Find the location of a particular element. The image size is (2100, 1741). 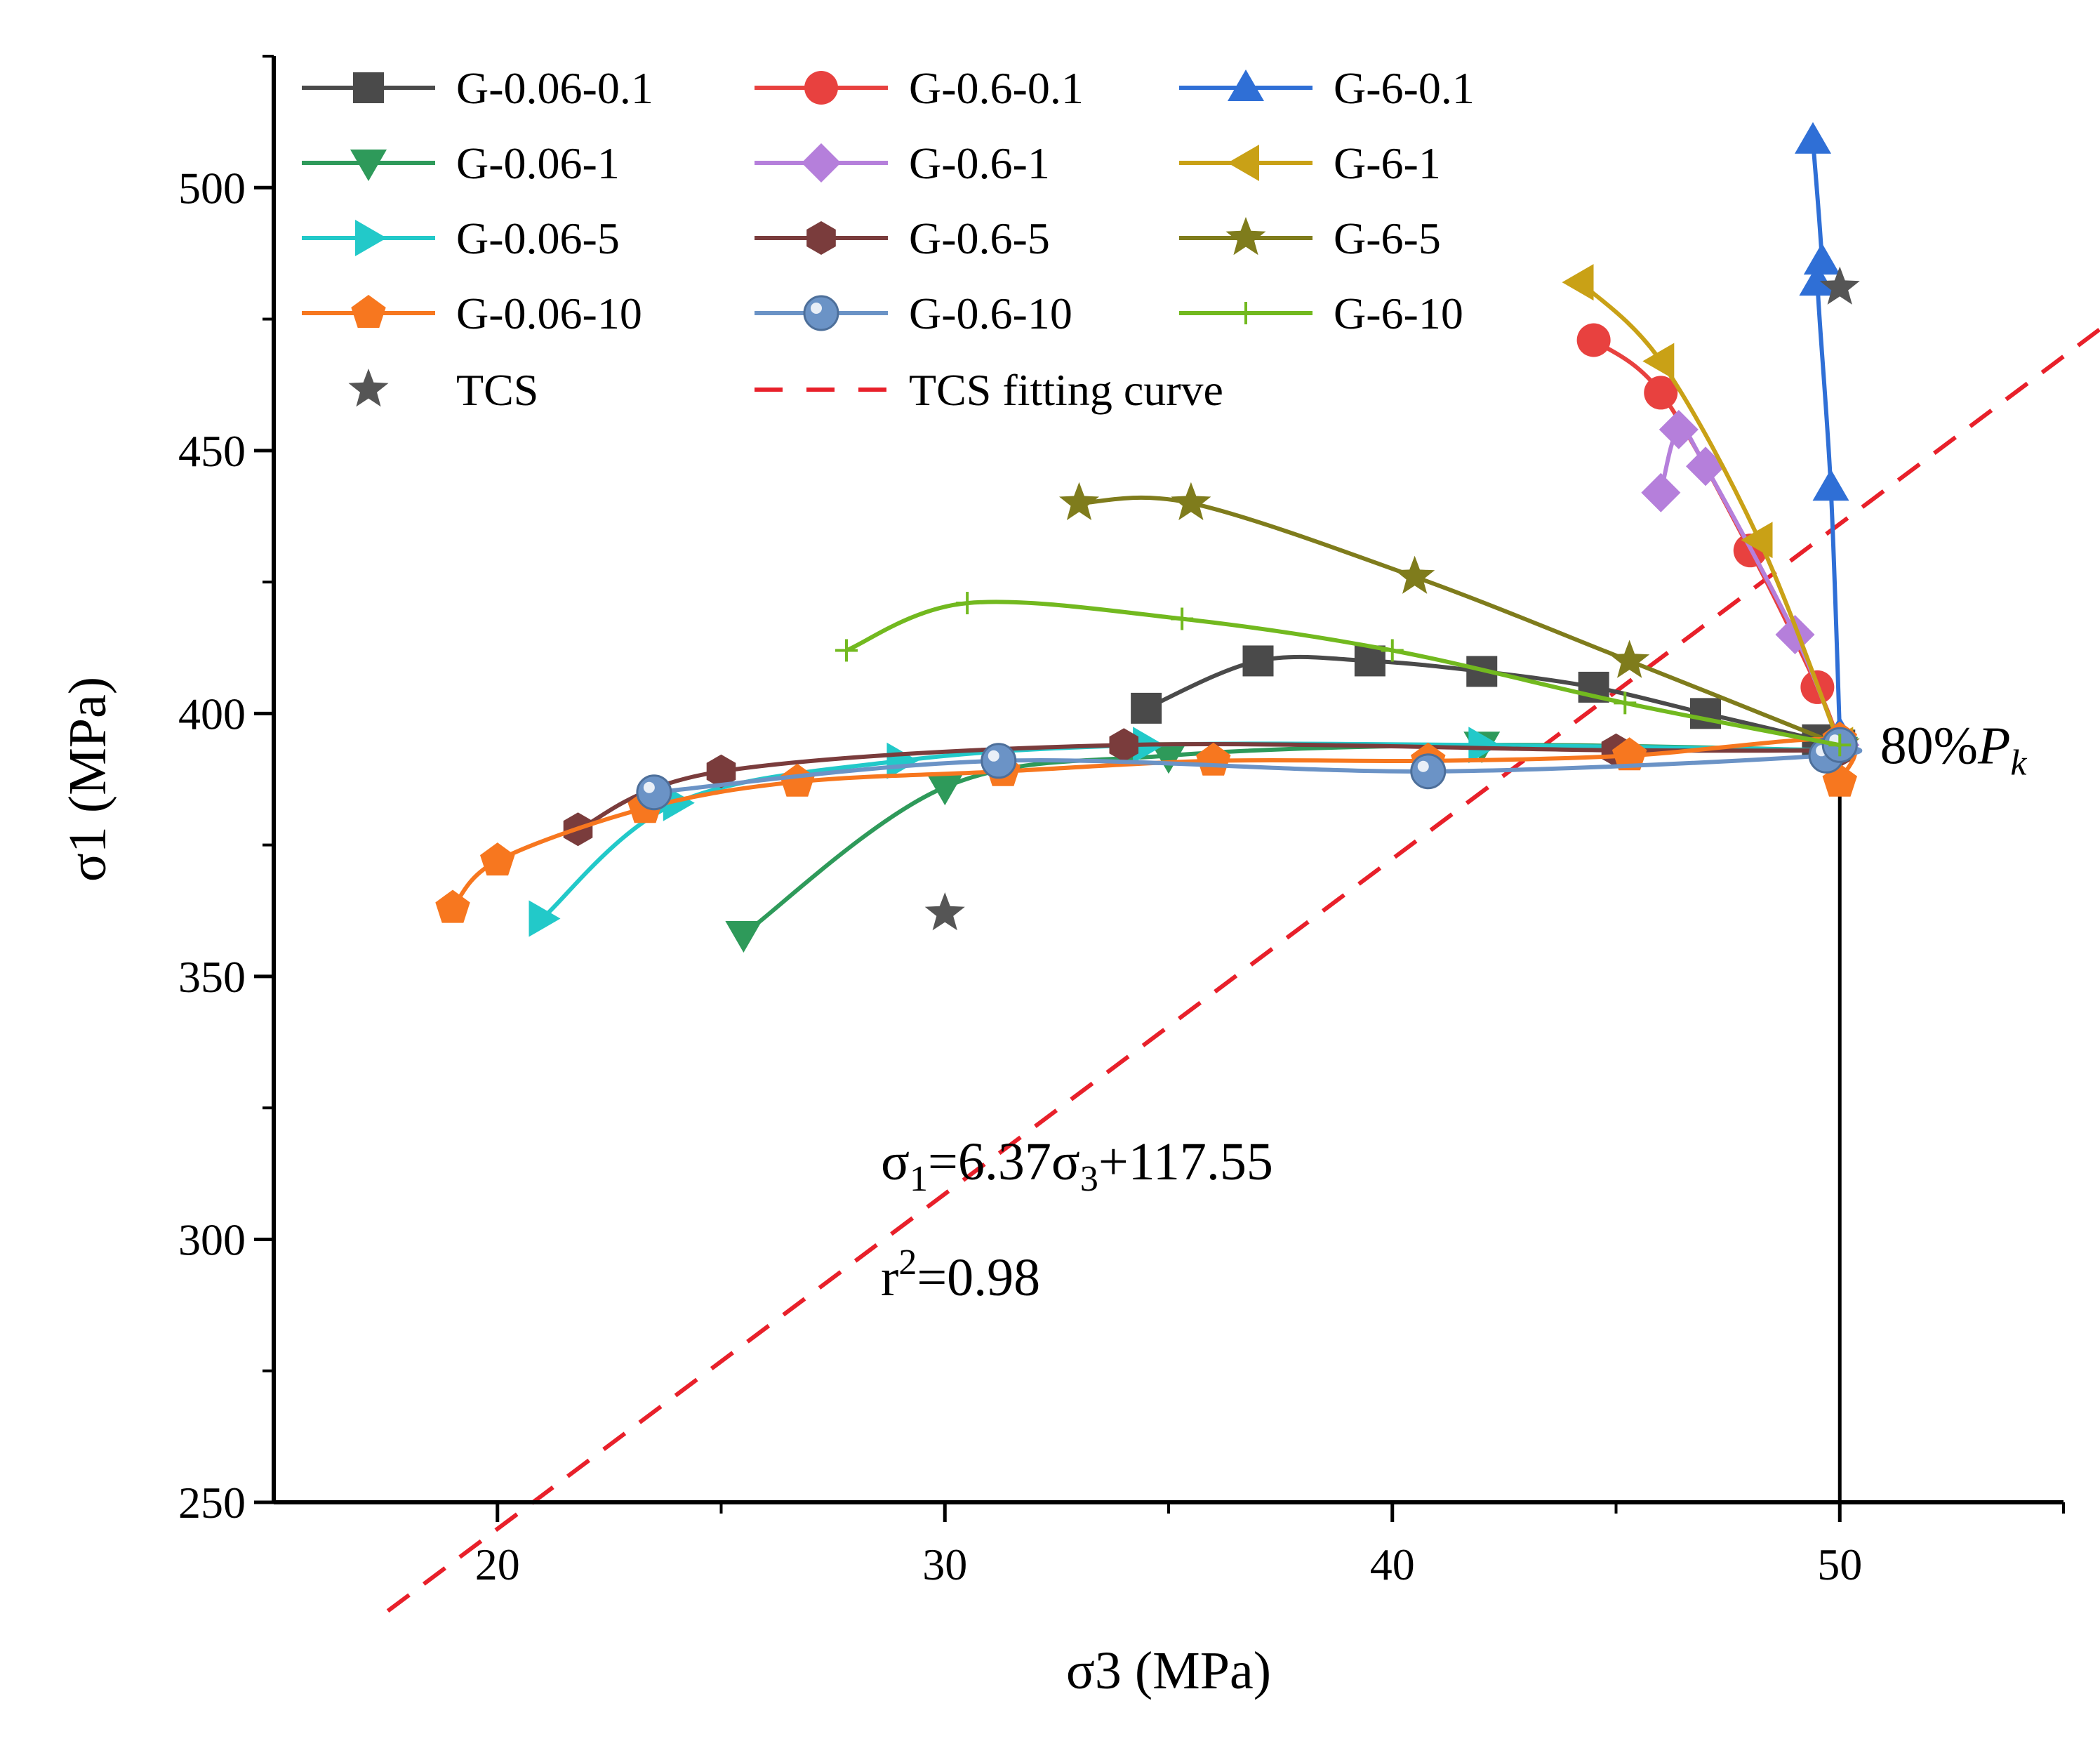

fit-equation: σ1=6.37σ3+117.55 is located at coordinates (1077, 1165).